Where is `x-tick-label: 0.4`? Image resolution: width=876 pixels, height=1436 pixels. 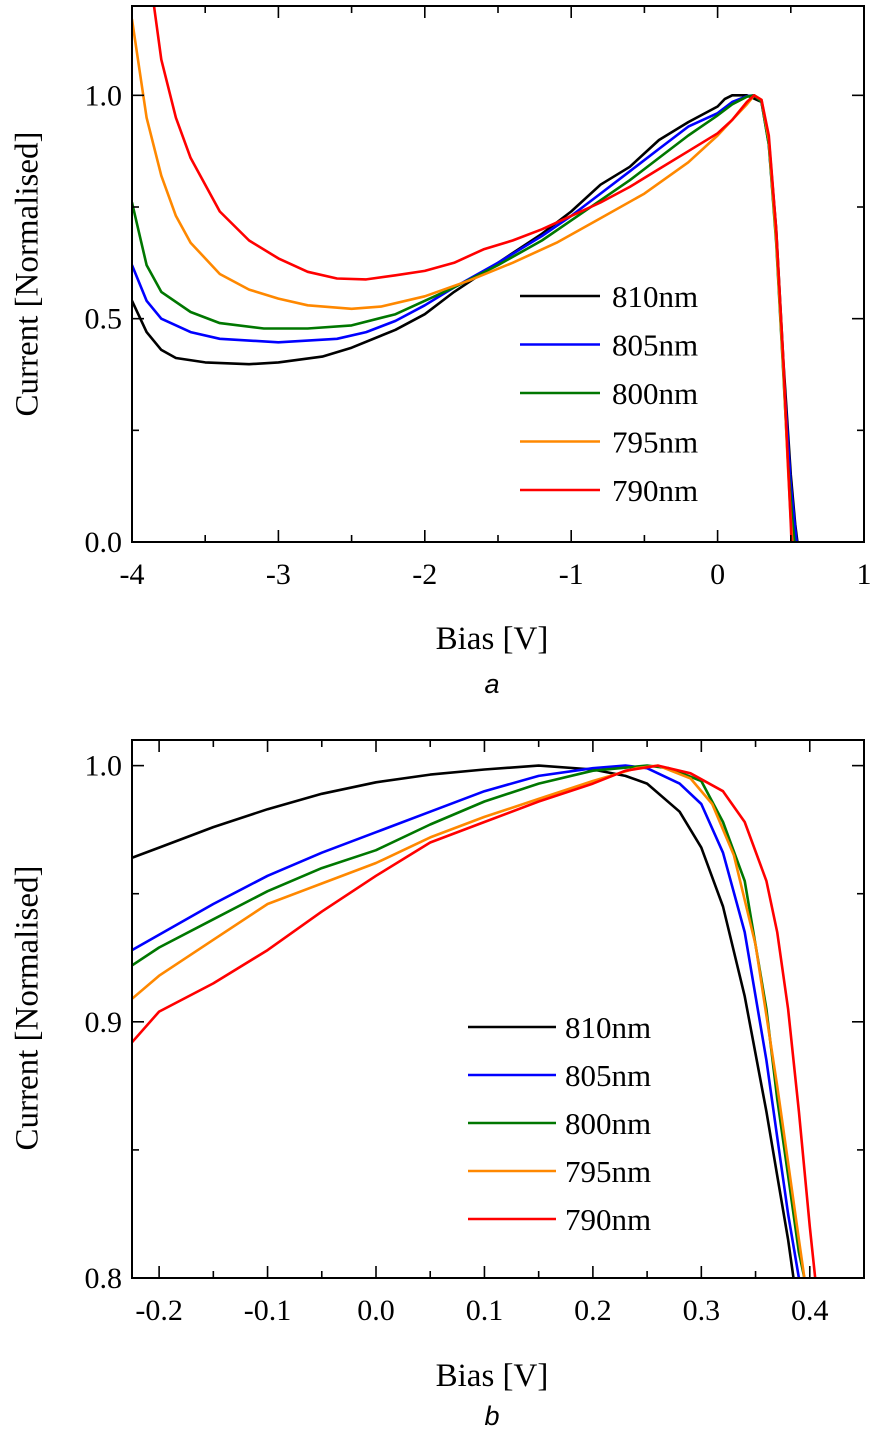 x-tick-label: 0.4 is located at coordinates (810, 1310).